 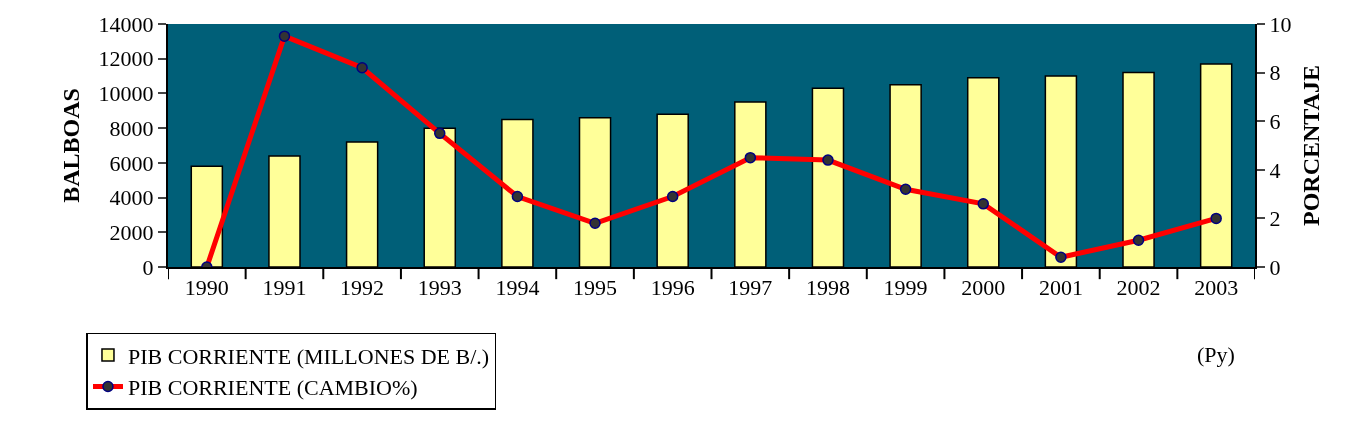 I want to click on x-tick-label: 1999, so click(x=905, y=288).